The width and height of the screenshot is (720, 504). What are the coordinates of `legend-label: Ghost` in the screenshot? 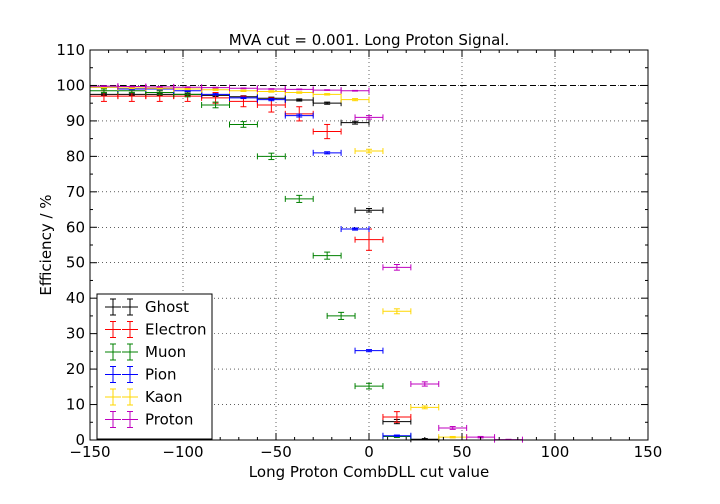 It's located at (167, 307).